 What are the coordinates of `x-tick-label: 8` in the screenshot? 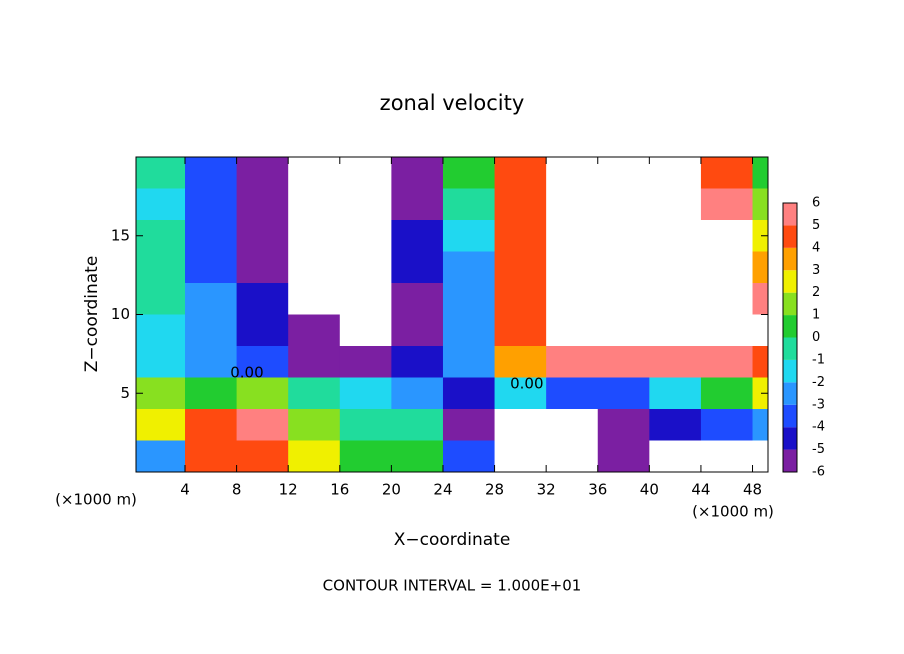 It's located at (237, 490).